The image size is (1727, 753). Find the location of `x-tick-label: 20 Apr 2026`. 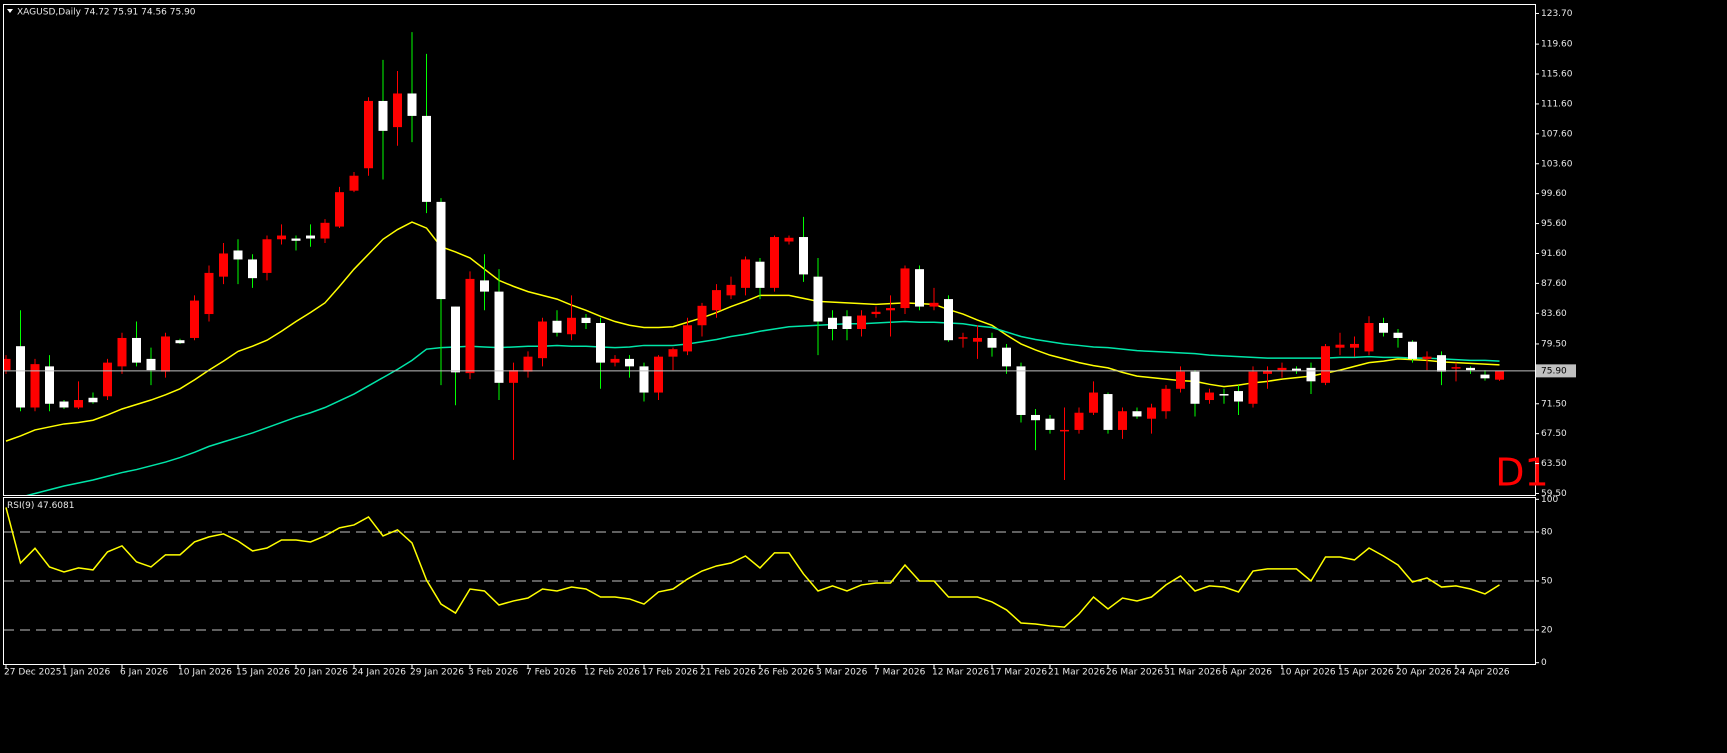

x-tick-label: 20 Apr 2026 is located at coordinates (1424, 673).